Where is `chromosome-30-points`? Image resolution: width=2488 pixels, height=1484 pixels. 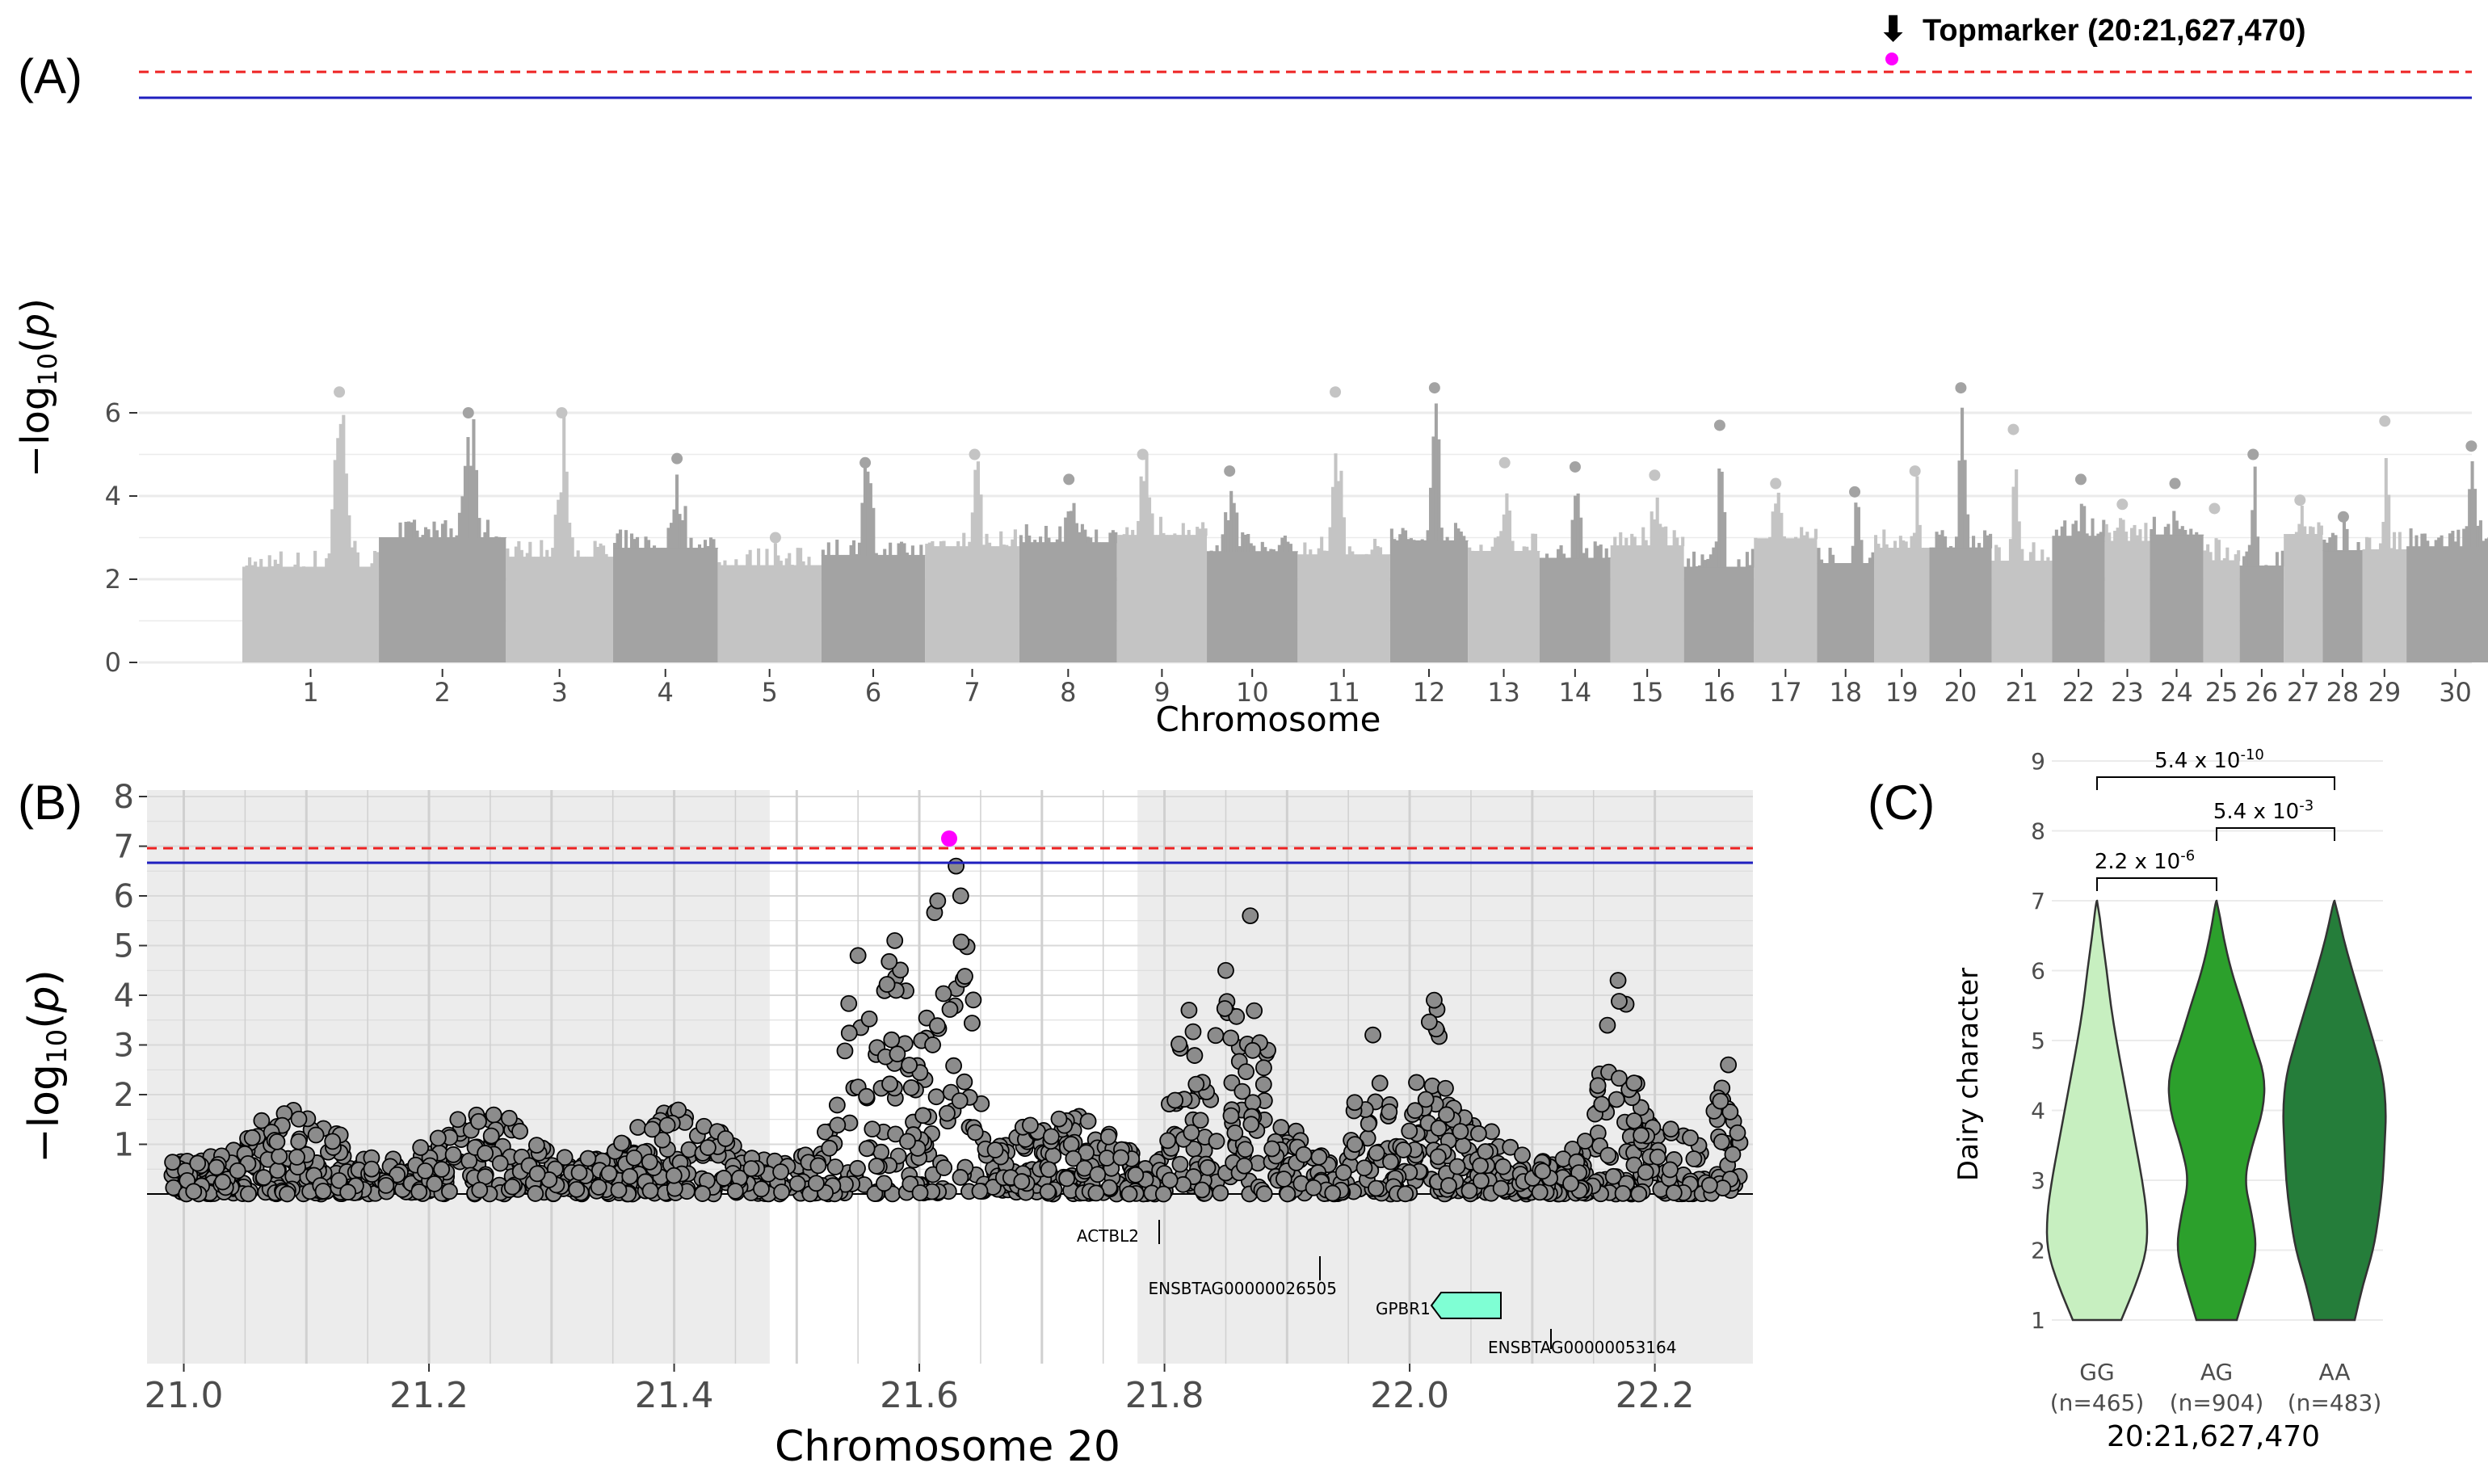
chromosome-30-points is located at coordinates (2447, 551).